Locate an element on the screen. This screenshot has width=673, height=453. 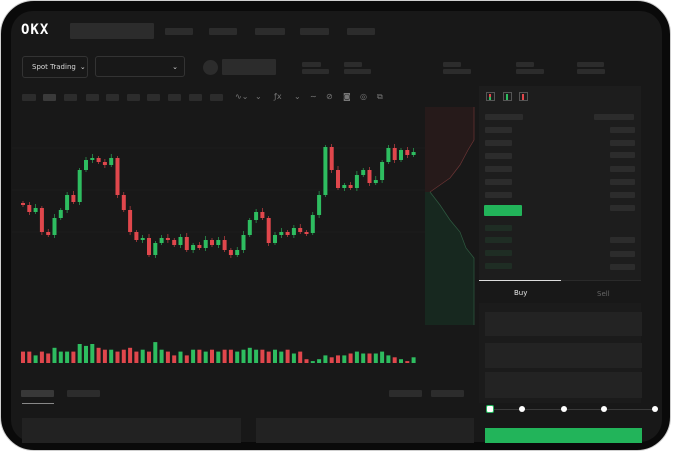
price-input is located at coordinates (563, 324).